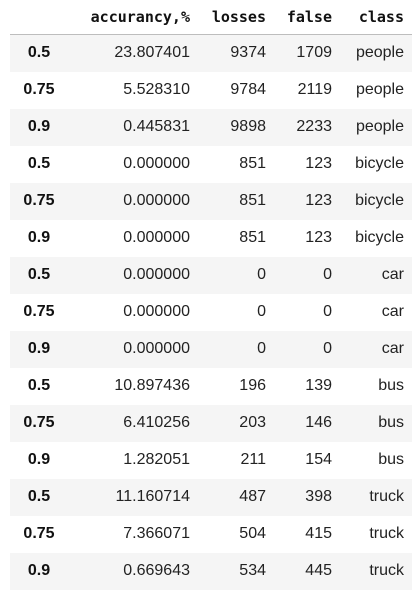 This screenshot has height=602, width=414. Describe the element at coordinates (156, 459) in the screenshot. I see `cell-accurancy: 1.282051` at that location.